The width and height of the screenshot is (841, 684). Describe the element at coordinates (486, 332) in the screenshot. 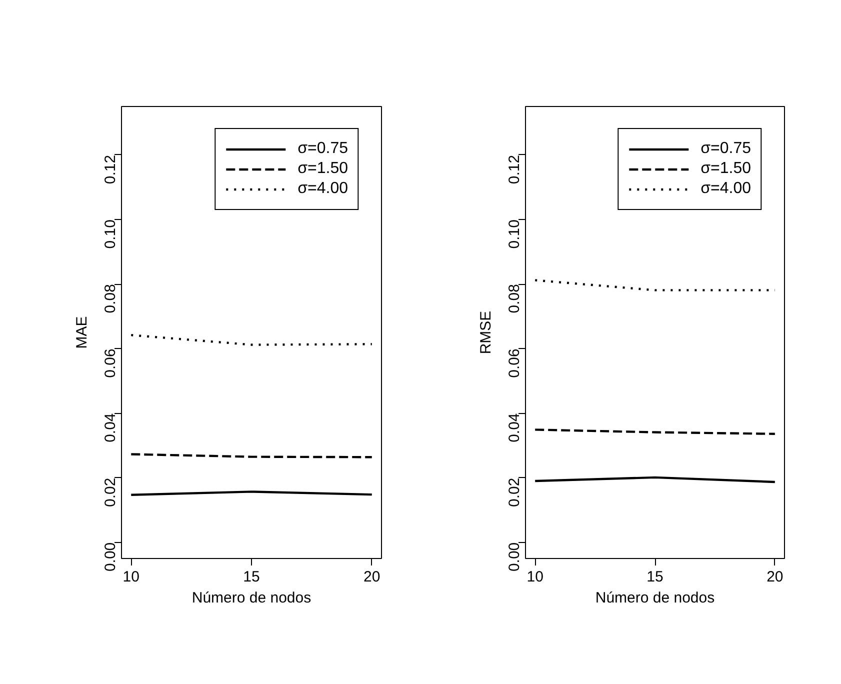

I see `y-axis-title: RMSE` at that location.